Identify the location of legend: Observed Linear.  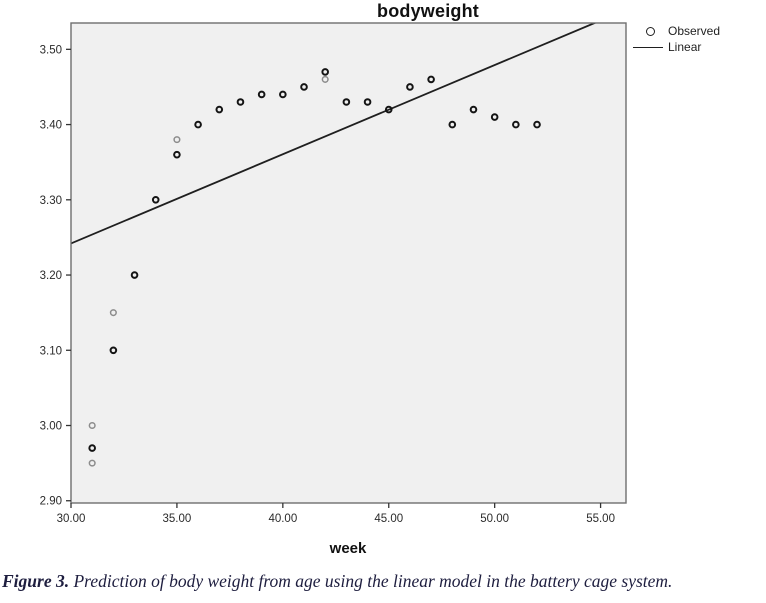
(676, 39).